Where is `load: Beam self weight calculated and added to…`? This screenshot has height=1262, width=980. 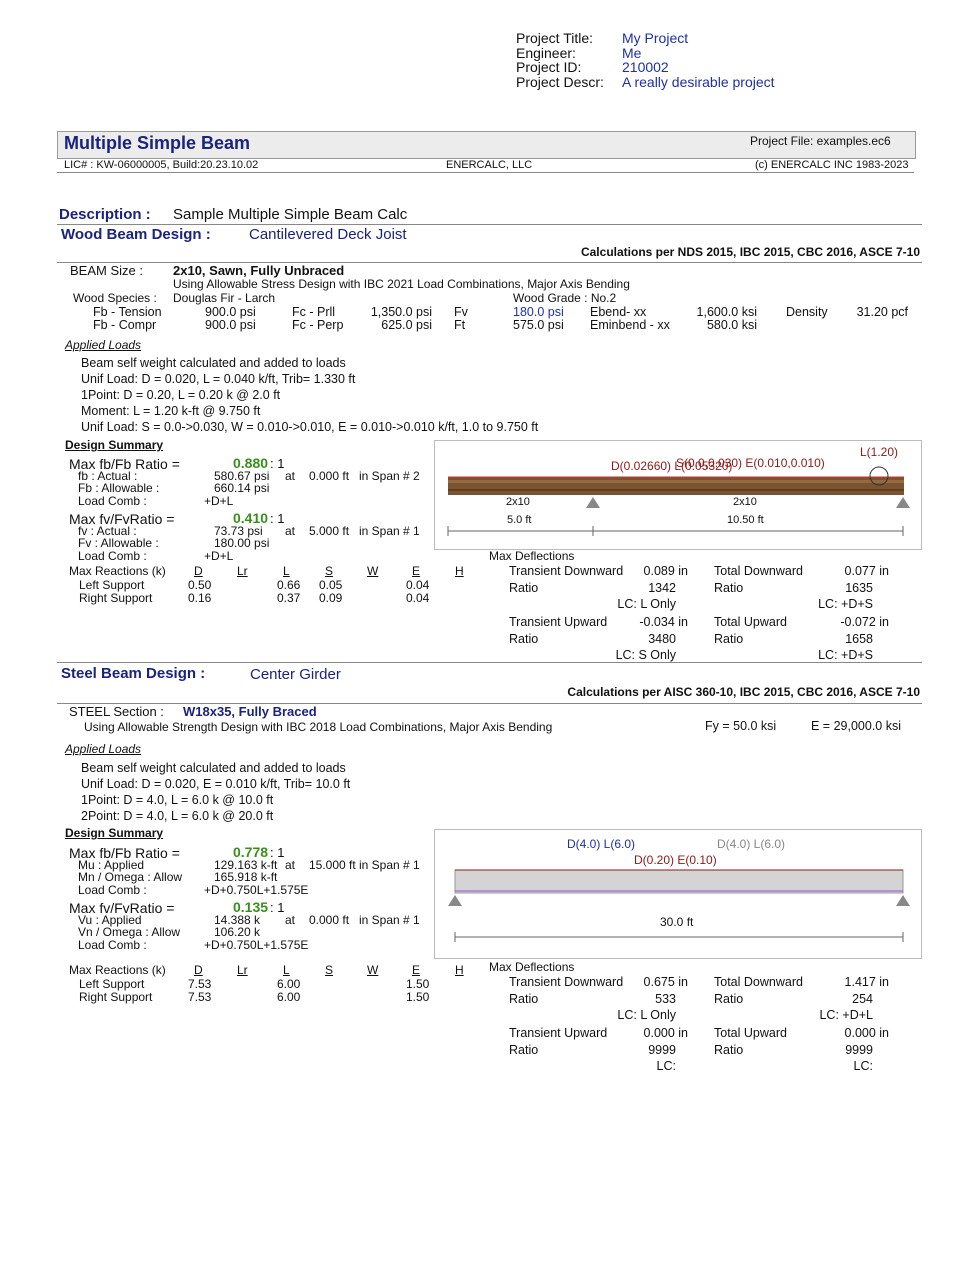
load: Beam self weight calculated and added to… is located at coordinates (213, 768).